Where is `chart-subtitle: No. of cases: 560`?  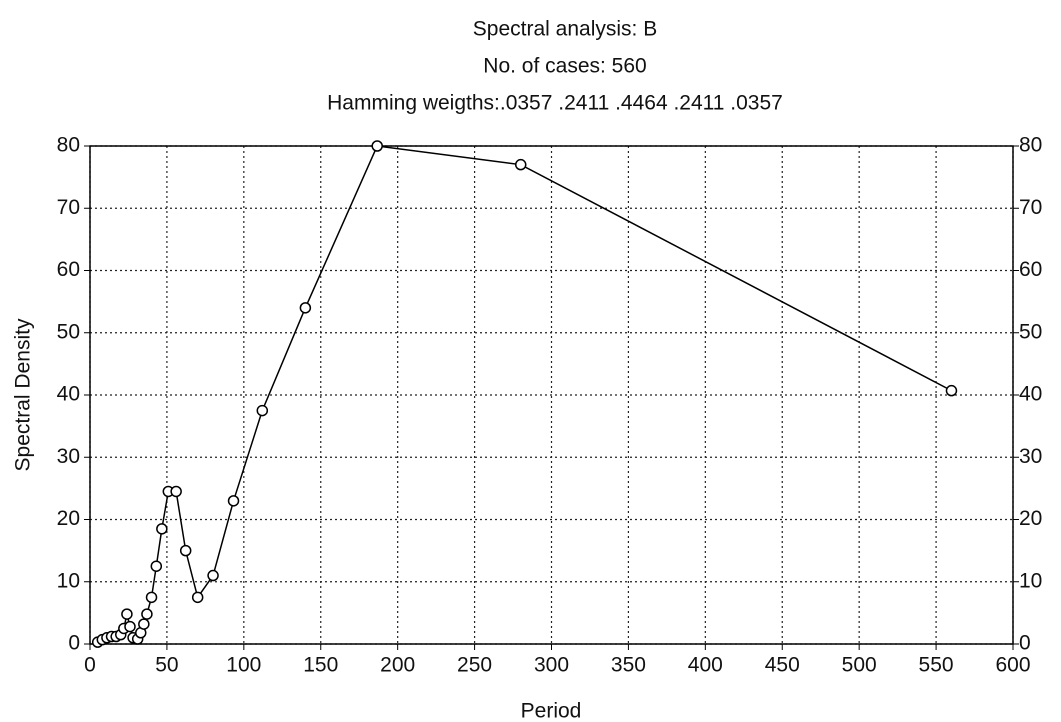 chart-subtitle: No. of cases: 560 is located at coordinates (564, 66).